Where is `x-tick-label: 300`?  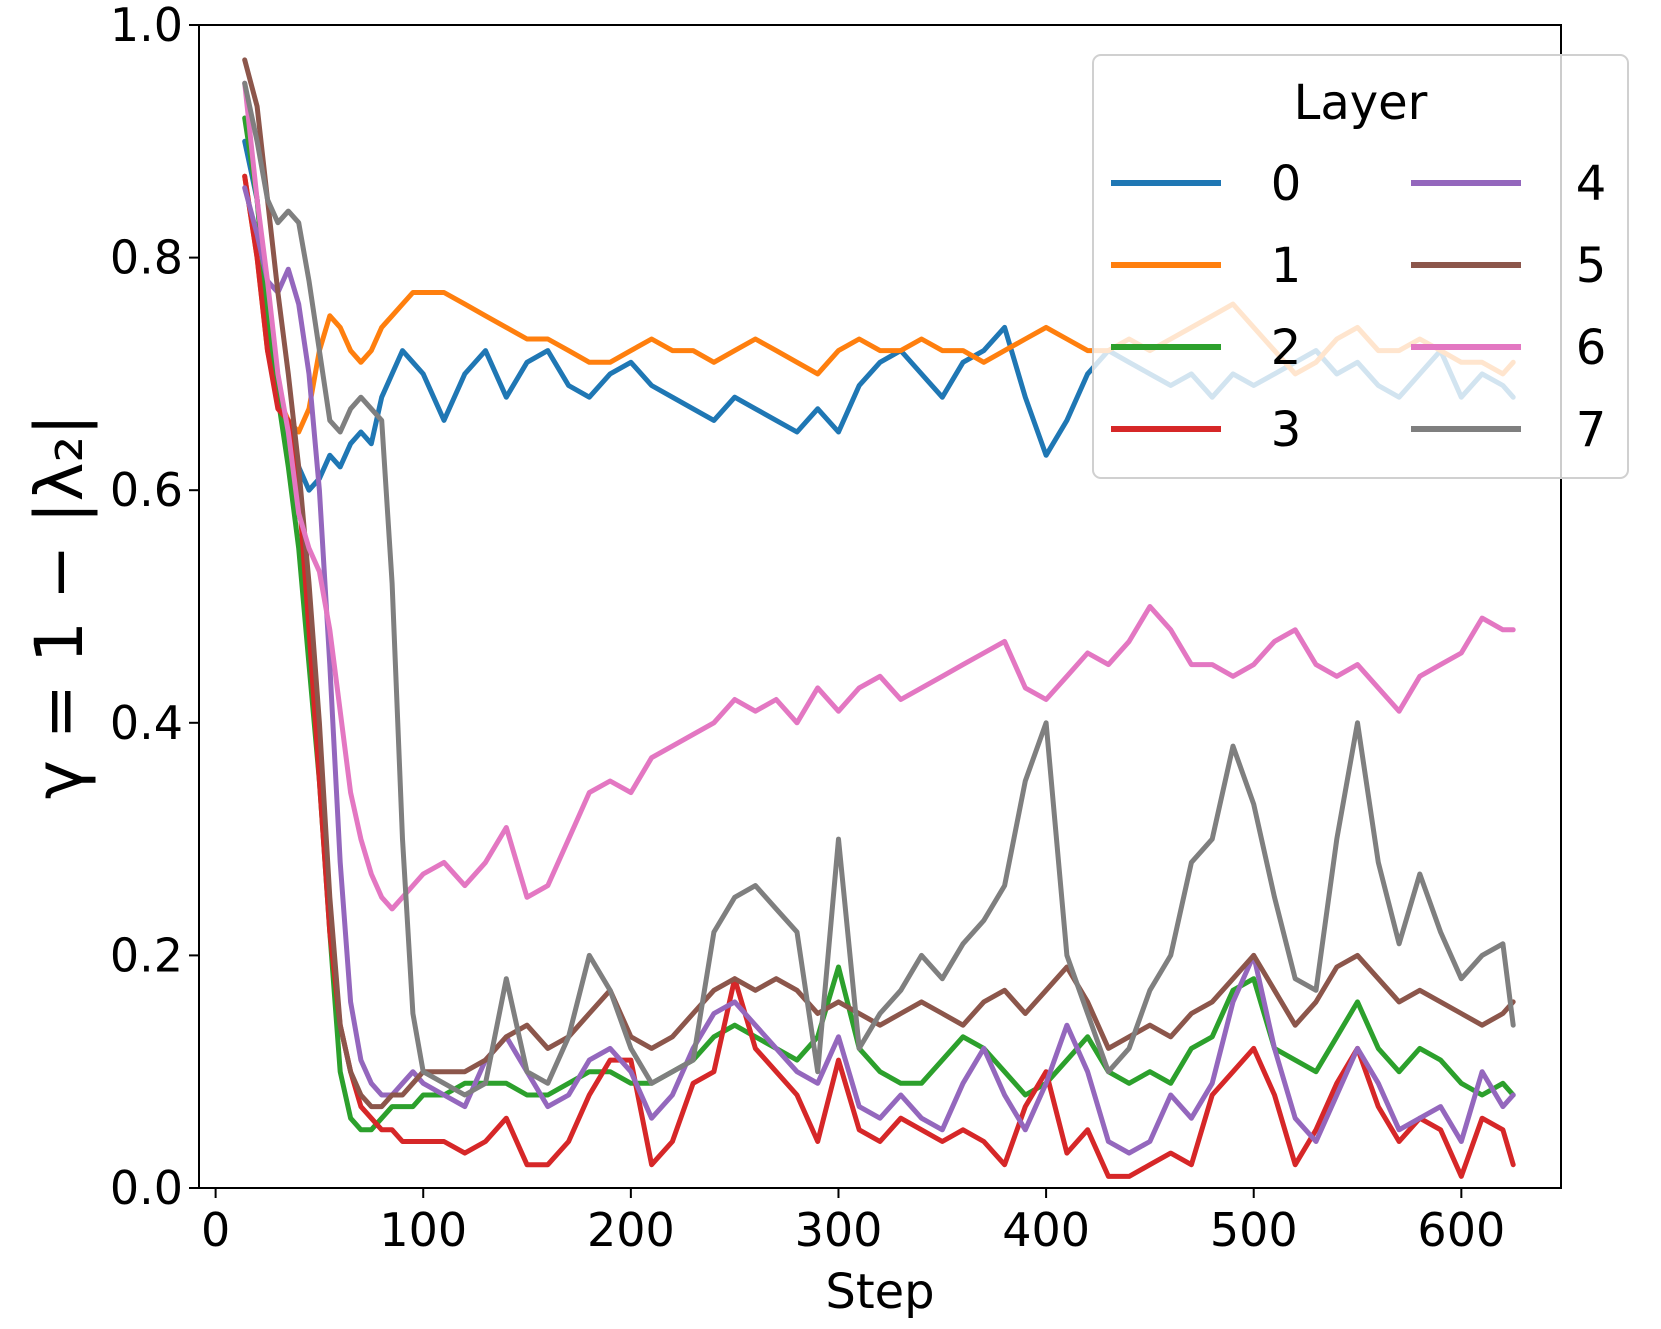 x-tick-label: 300 is located at coordinates (839, 1230).